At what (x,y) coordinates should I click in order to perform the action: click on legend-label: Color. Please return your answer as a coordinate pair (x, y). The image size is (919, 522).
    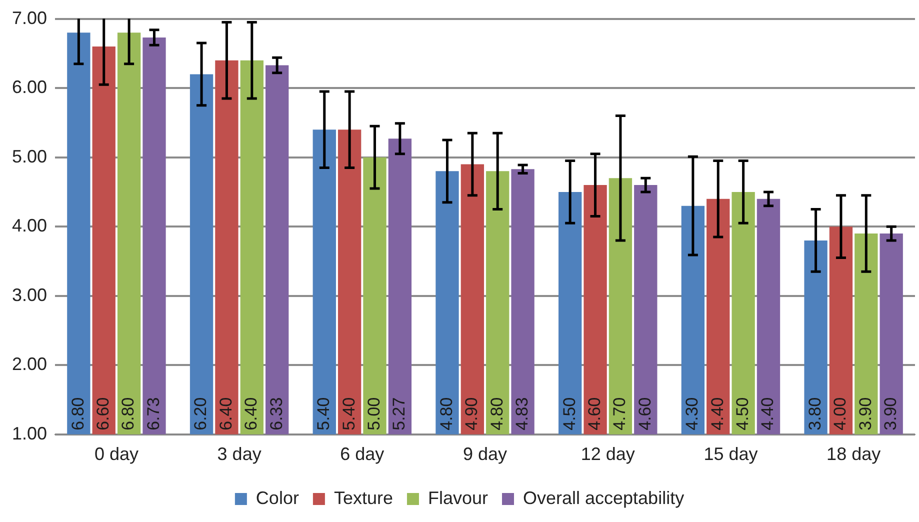
    Looking at the image, I should click on (277, 498).